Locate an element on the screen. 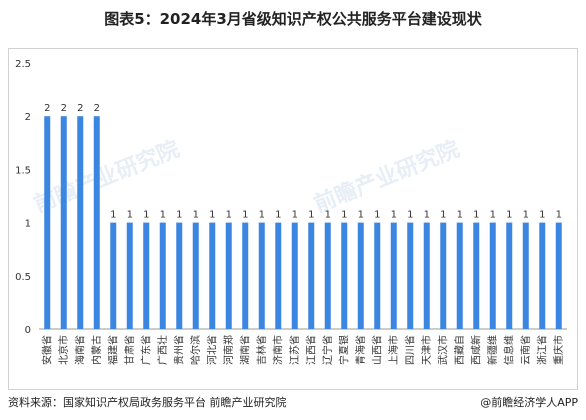  x-tick-label: 吉林省 is located at coordinates (261, 350).